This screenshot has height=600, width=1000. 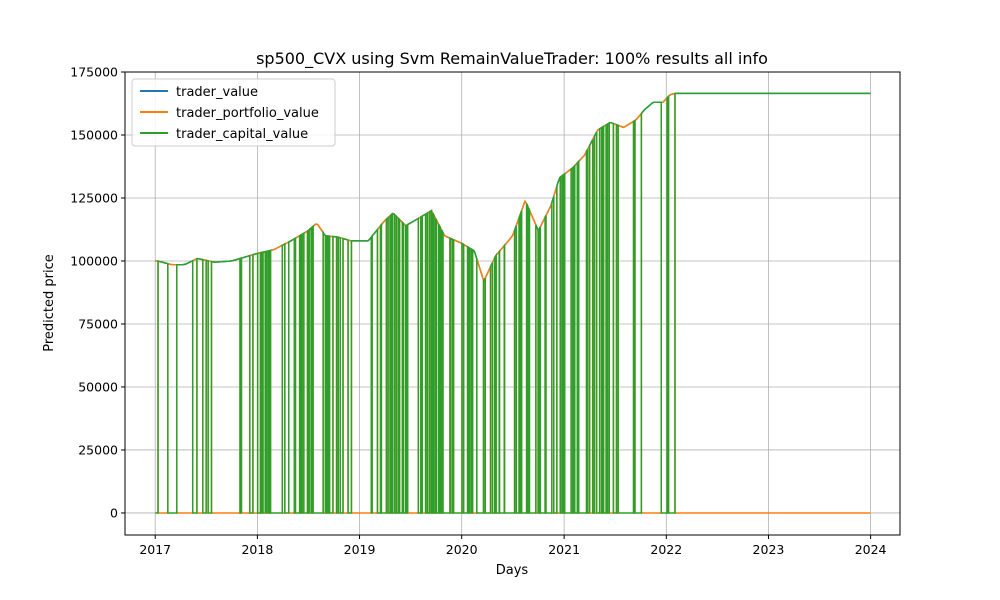 What do you see at coordinates (564, 549) in the screenshot?
I see `x-tick-label: 2021` at bounding box center [564, 549].